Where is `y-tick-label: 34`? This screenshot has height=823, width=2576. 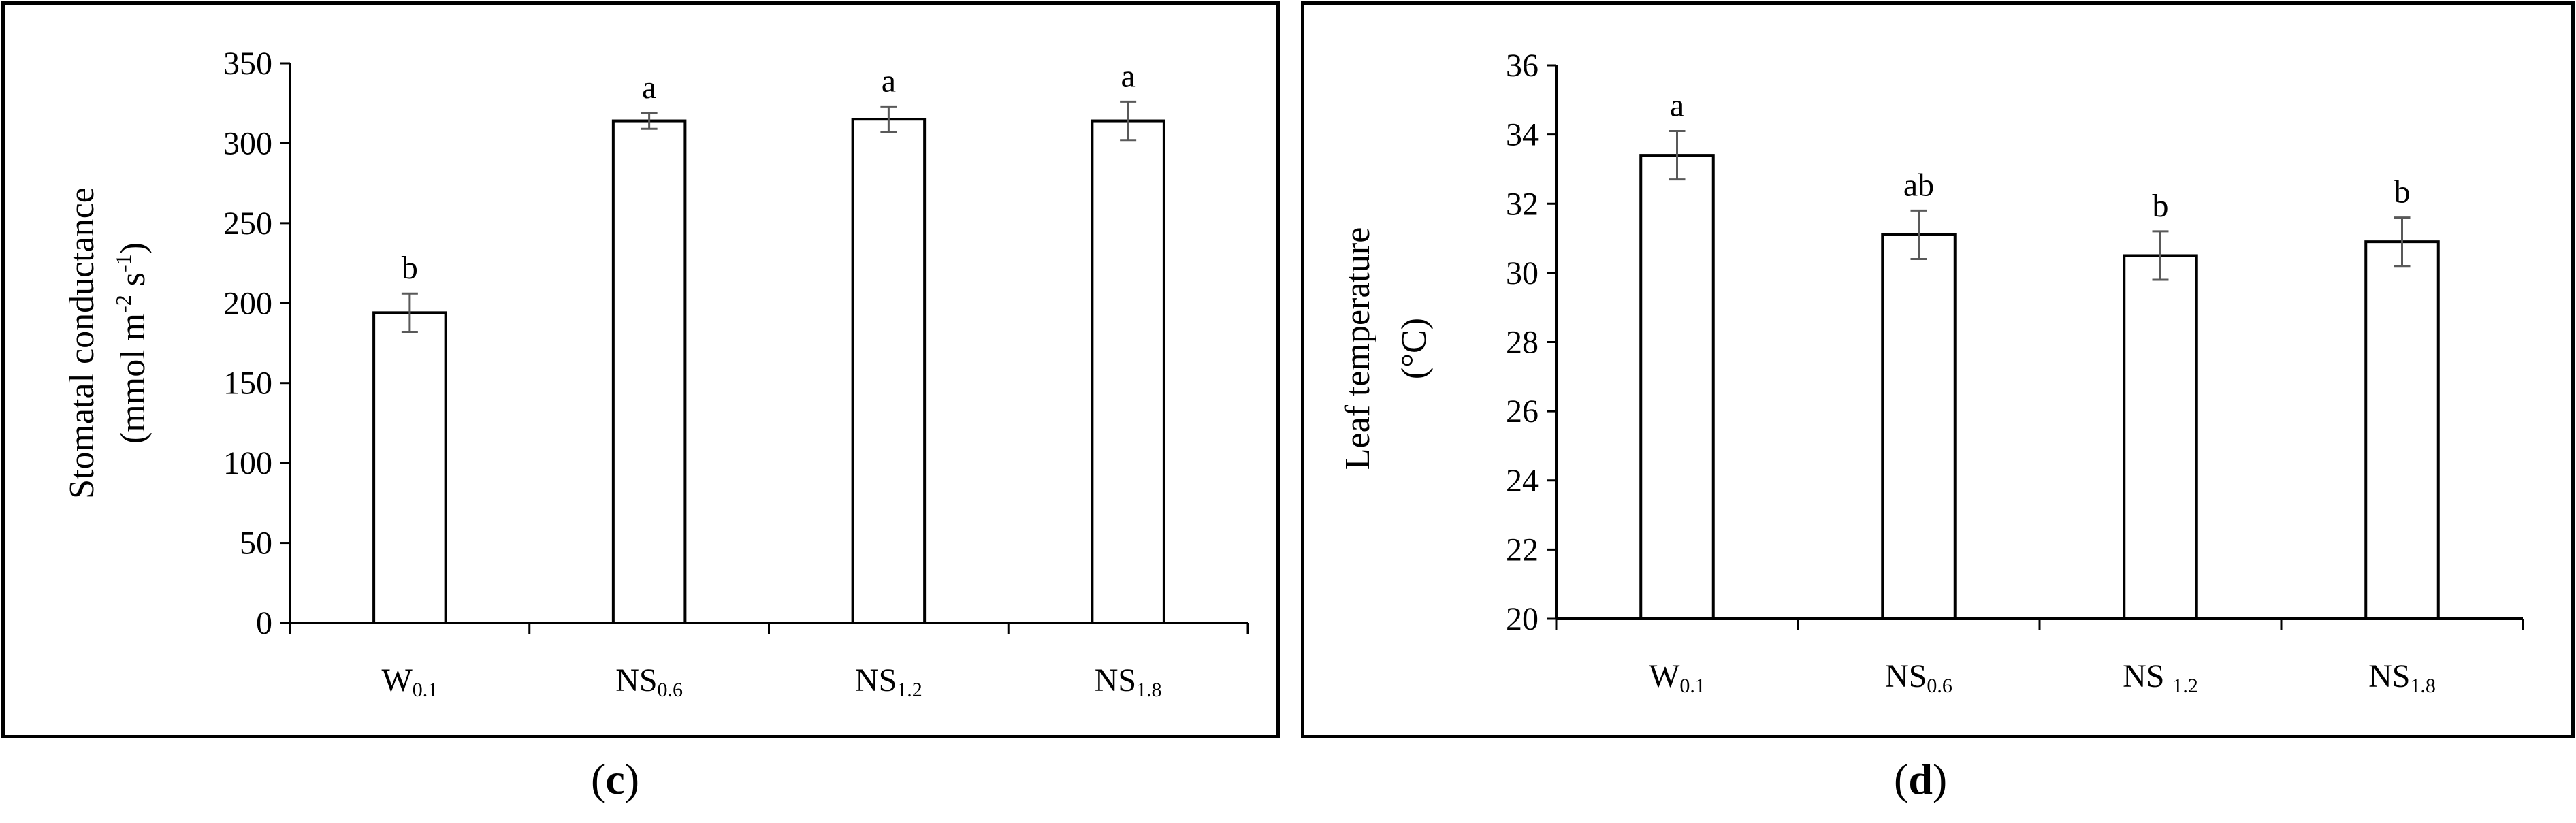 y-tick-label: 34 is located at coordinates (1523, 135).